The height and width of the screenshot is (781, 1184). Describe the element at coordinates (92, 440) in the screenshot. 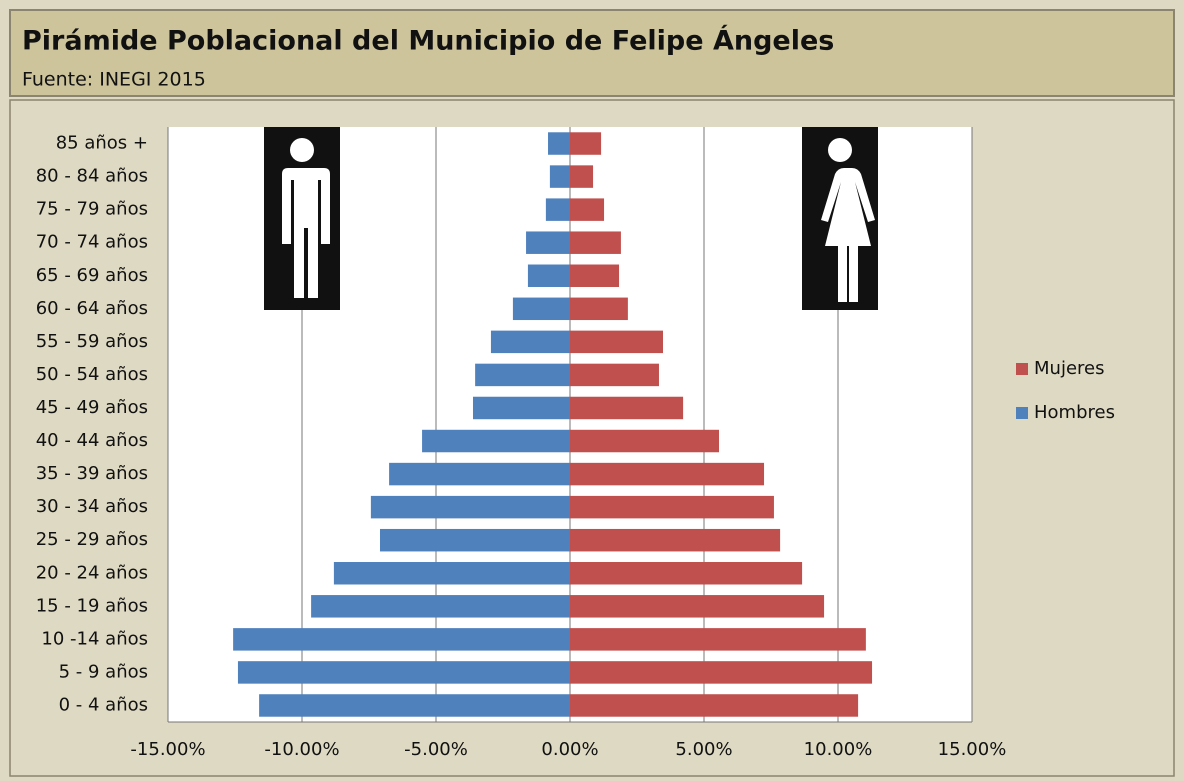

I see `y-tick-label: 40 - 44 años` at that location.